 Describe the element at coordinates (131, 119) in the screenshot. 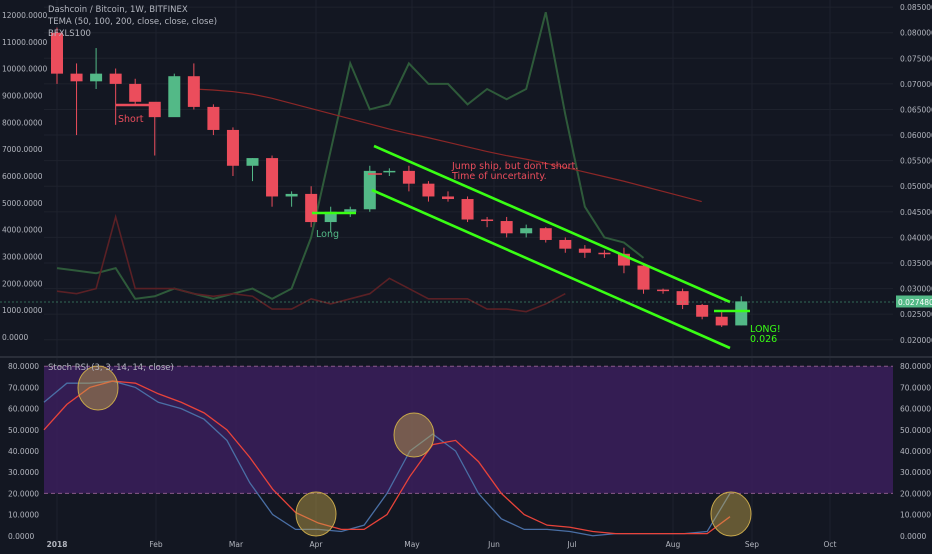

I see `short-label: Short` at that location.